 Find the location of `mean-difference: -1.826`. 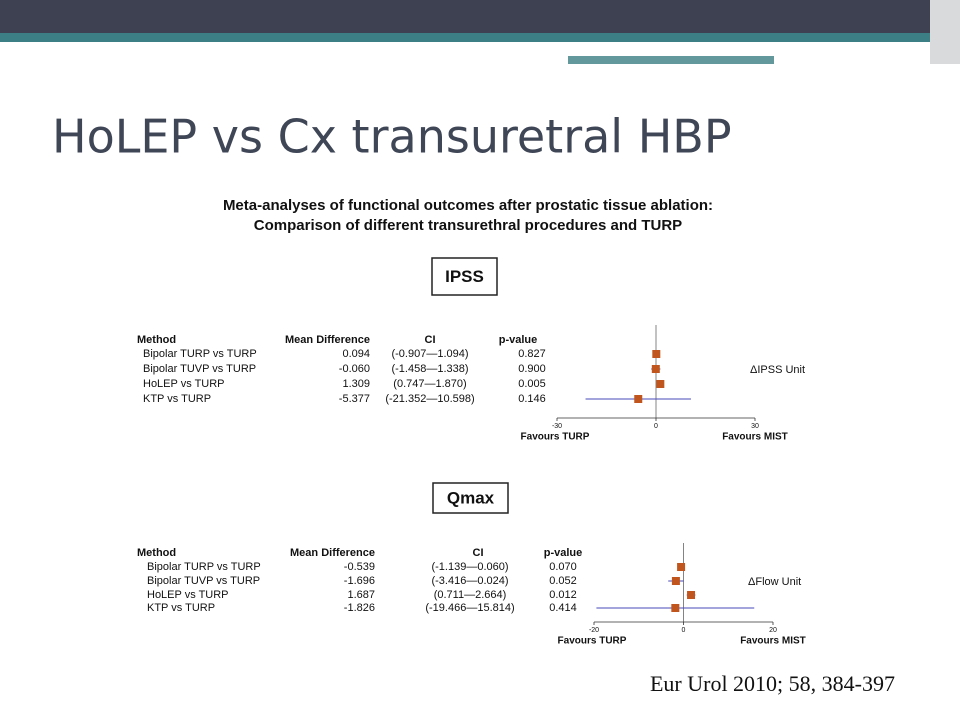

mean-difference: -1.826 is located at coordinates (359, 608).